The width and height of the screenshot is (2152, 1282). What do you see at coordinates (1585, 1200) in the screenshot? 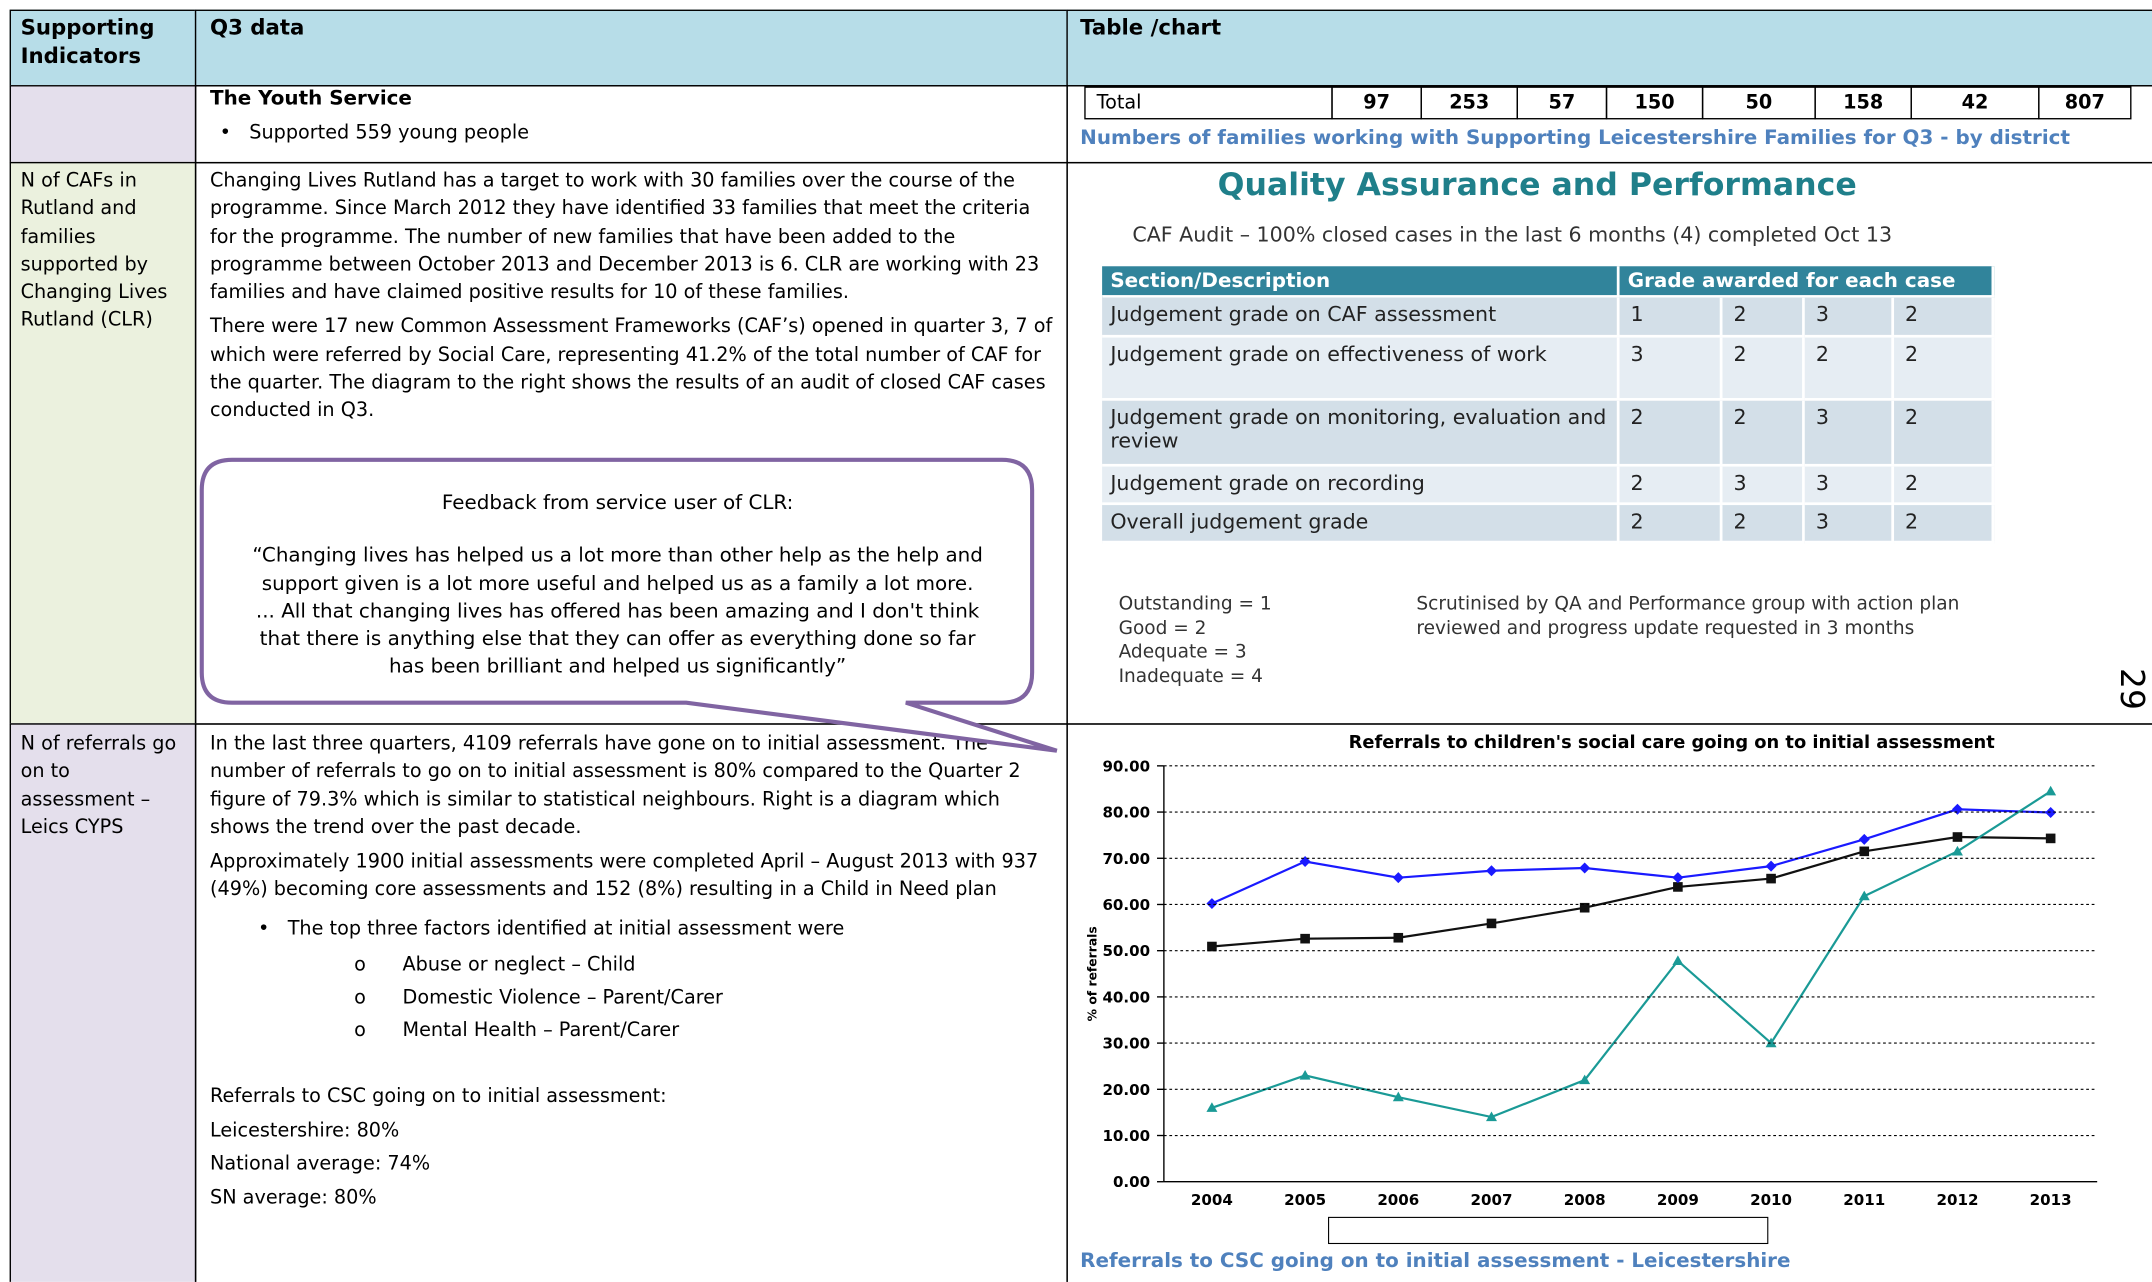
I see `x-tick-label: 2008` at bounding box center [1585, 1200].